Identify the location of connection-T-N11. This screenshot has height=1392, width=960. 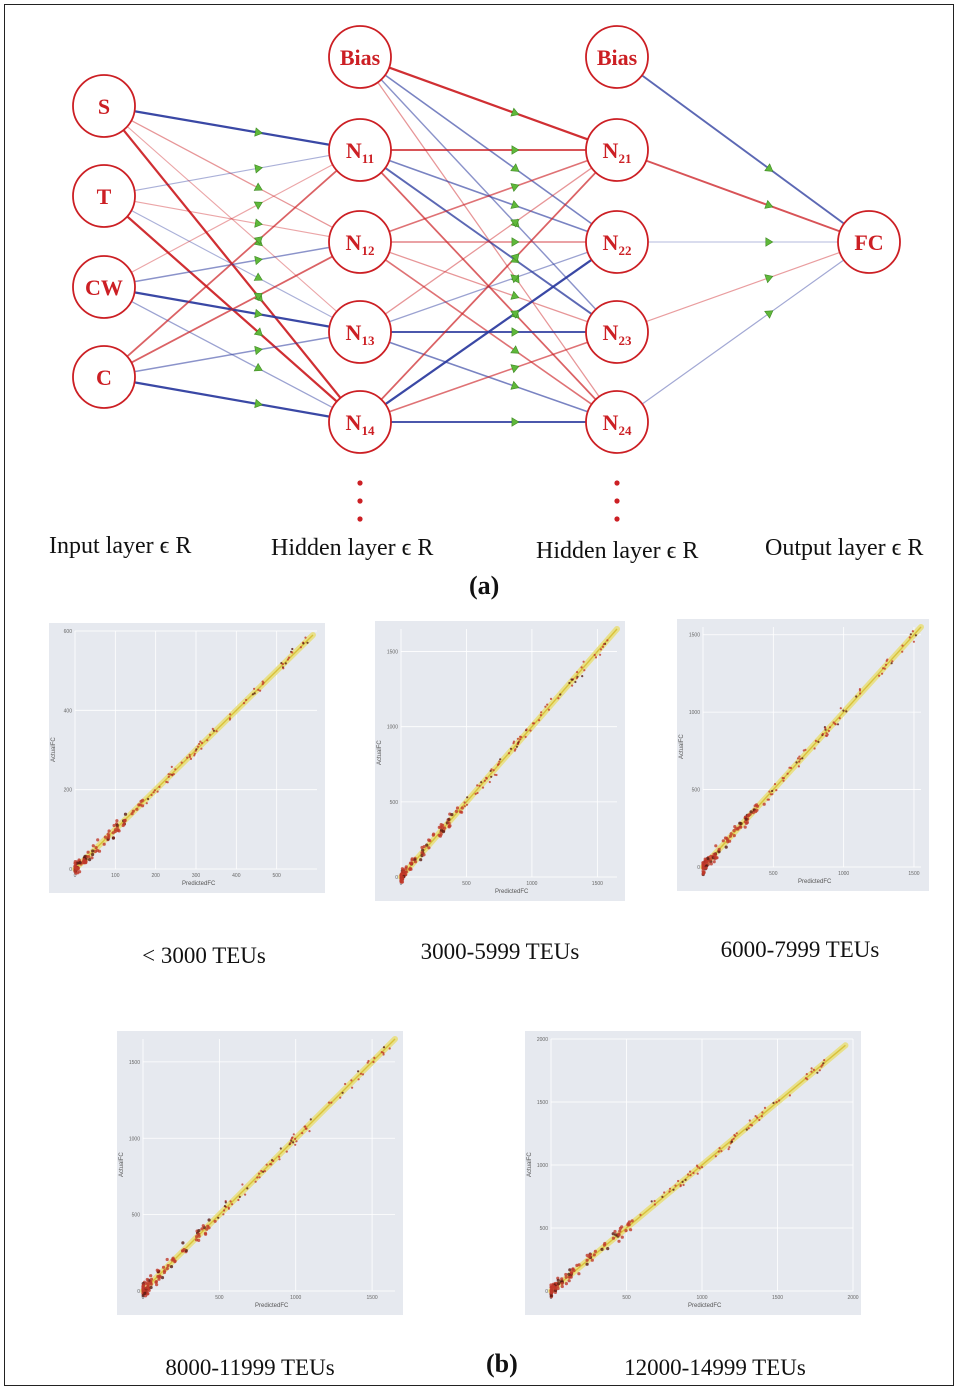
(232, 173).